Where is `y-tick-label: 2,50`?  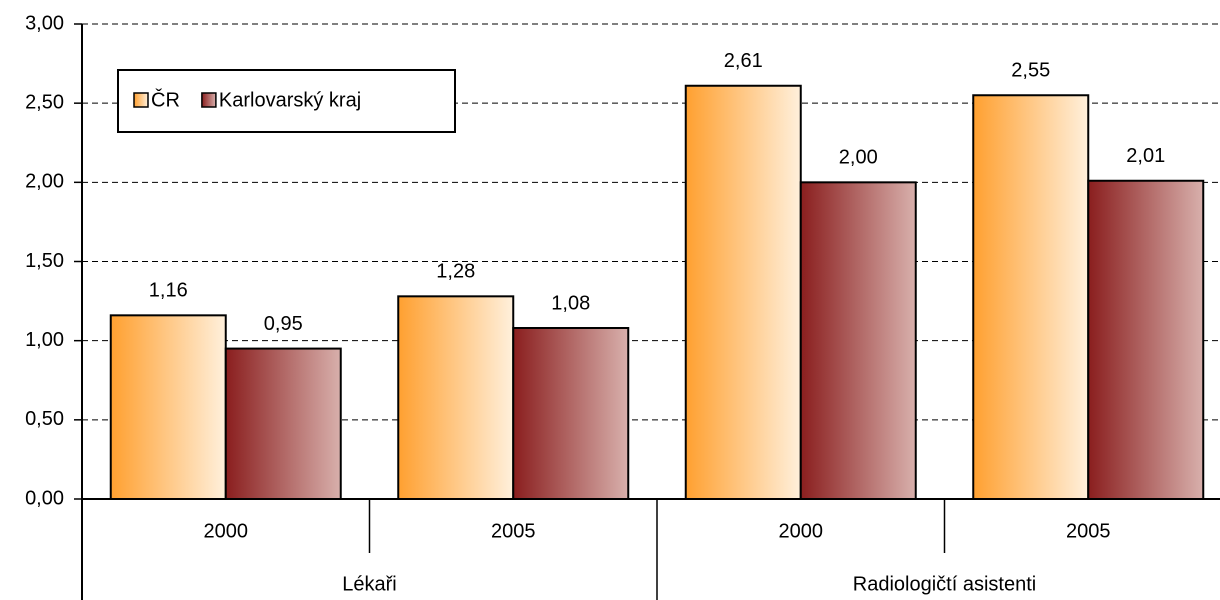
y-tick-label: 2,50 is located at coordinates (44, 102).